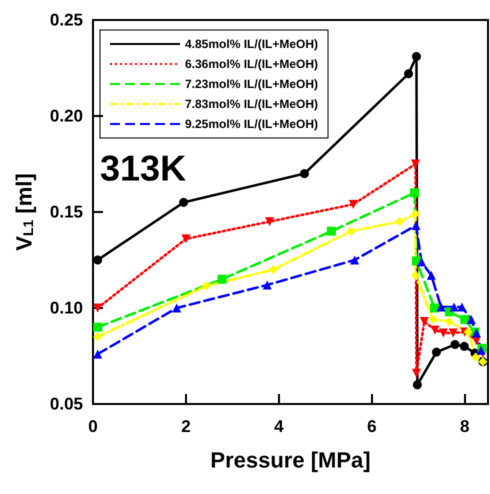 The image size is (490, 494). What do you see at coordinates (372, 426) in the screenshot?
I see `x-tick-label: 6` at bounding box center [372, 426].